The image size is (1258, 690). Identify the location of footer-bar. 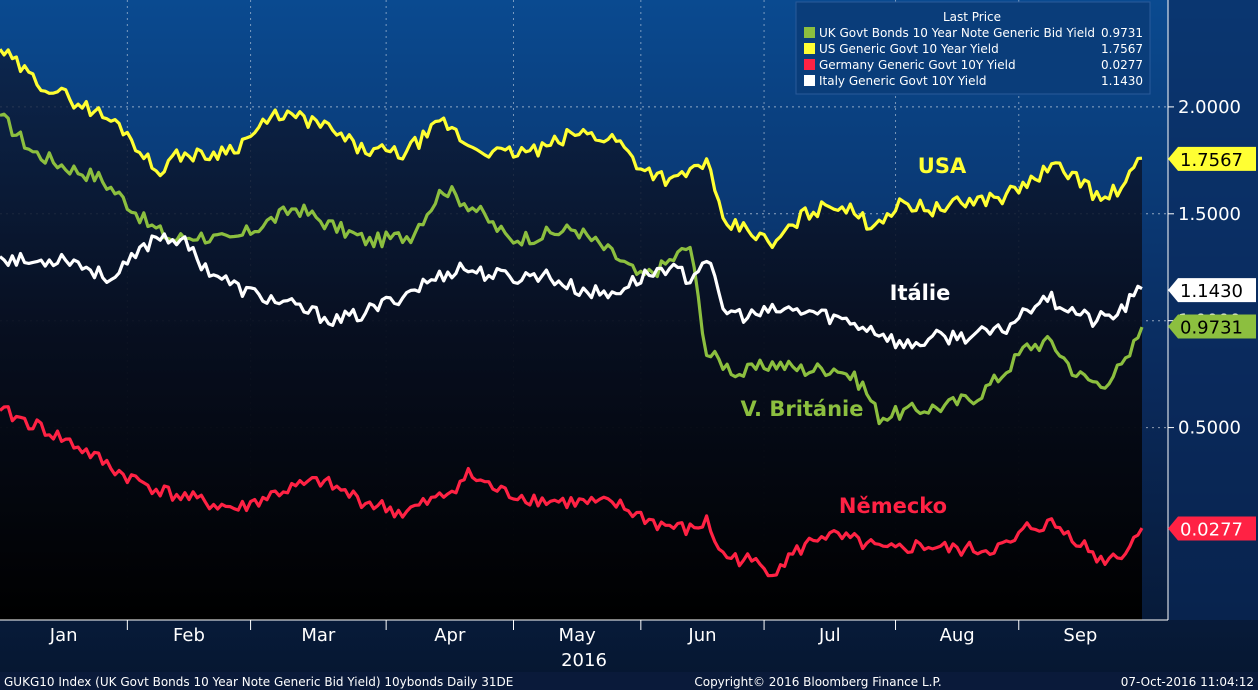
(629, 681).